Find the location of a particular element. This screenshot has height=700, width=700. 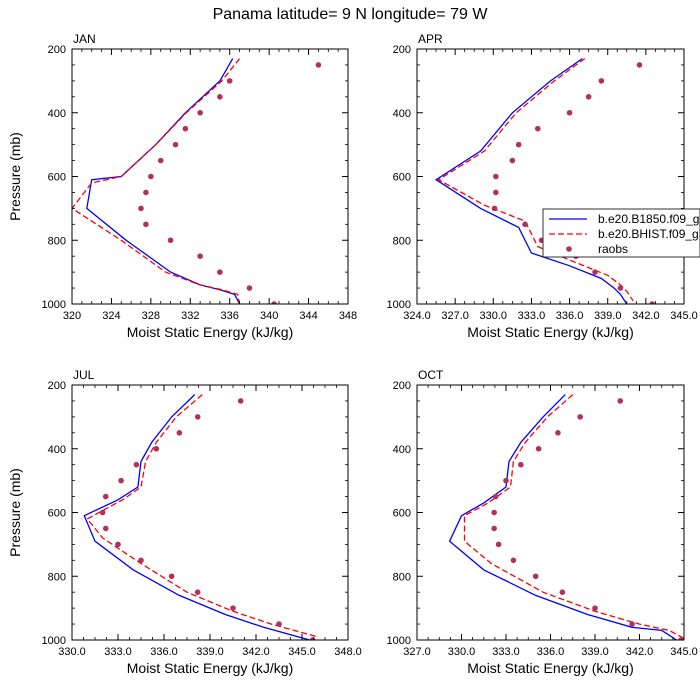

x-tick-label: 324.0 is located at coordinates (417, 316).